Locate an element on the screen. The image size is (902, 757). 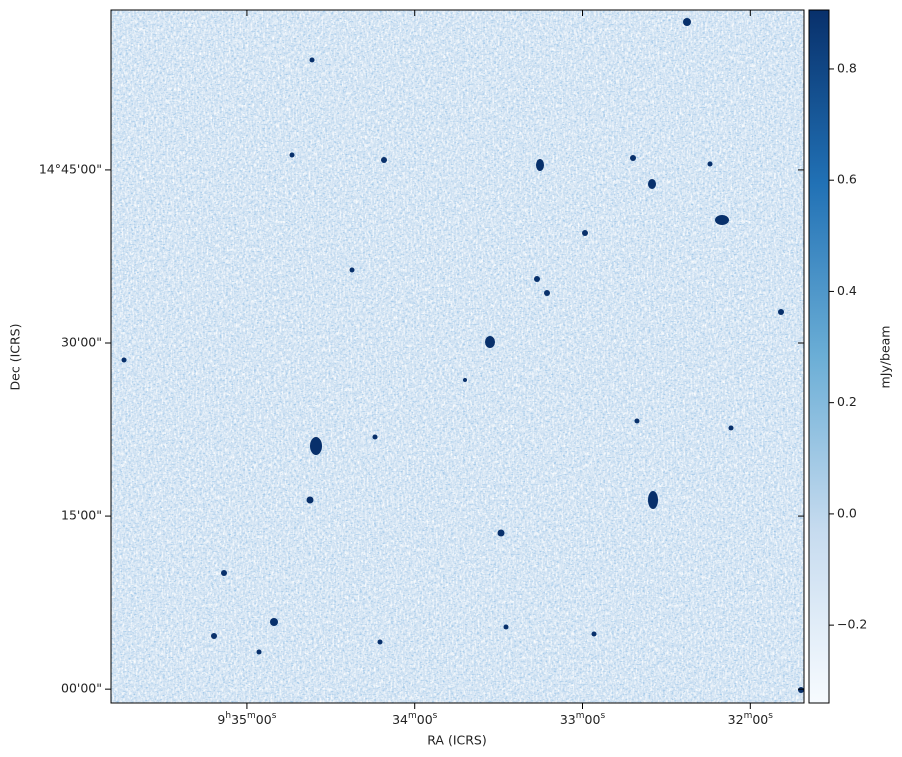
x-tick-label: 32m00s is located at coordinates (751, 719).